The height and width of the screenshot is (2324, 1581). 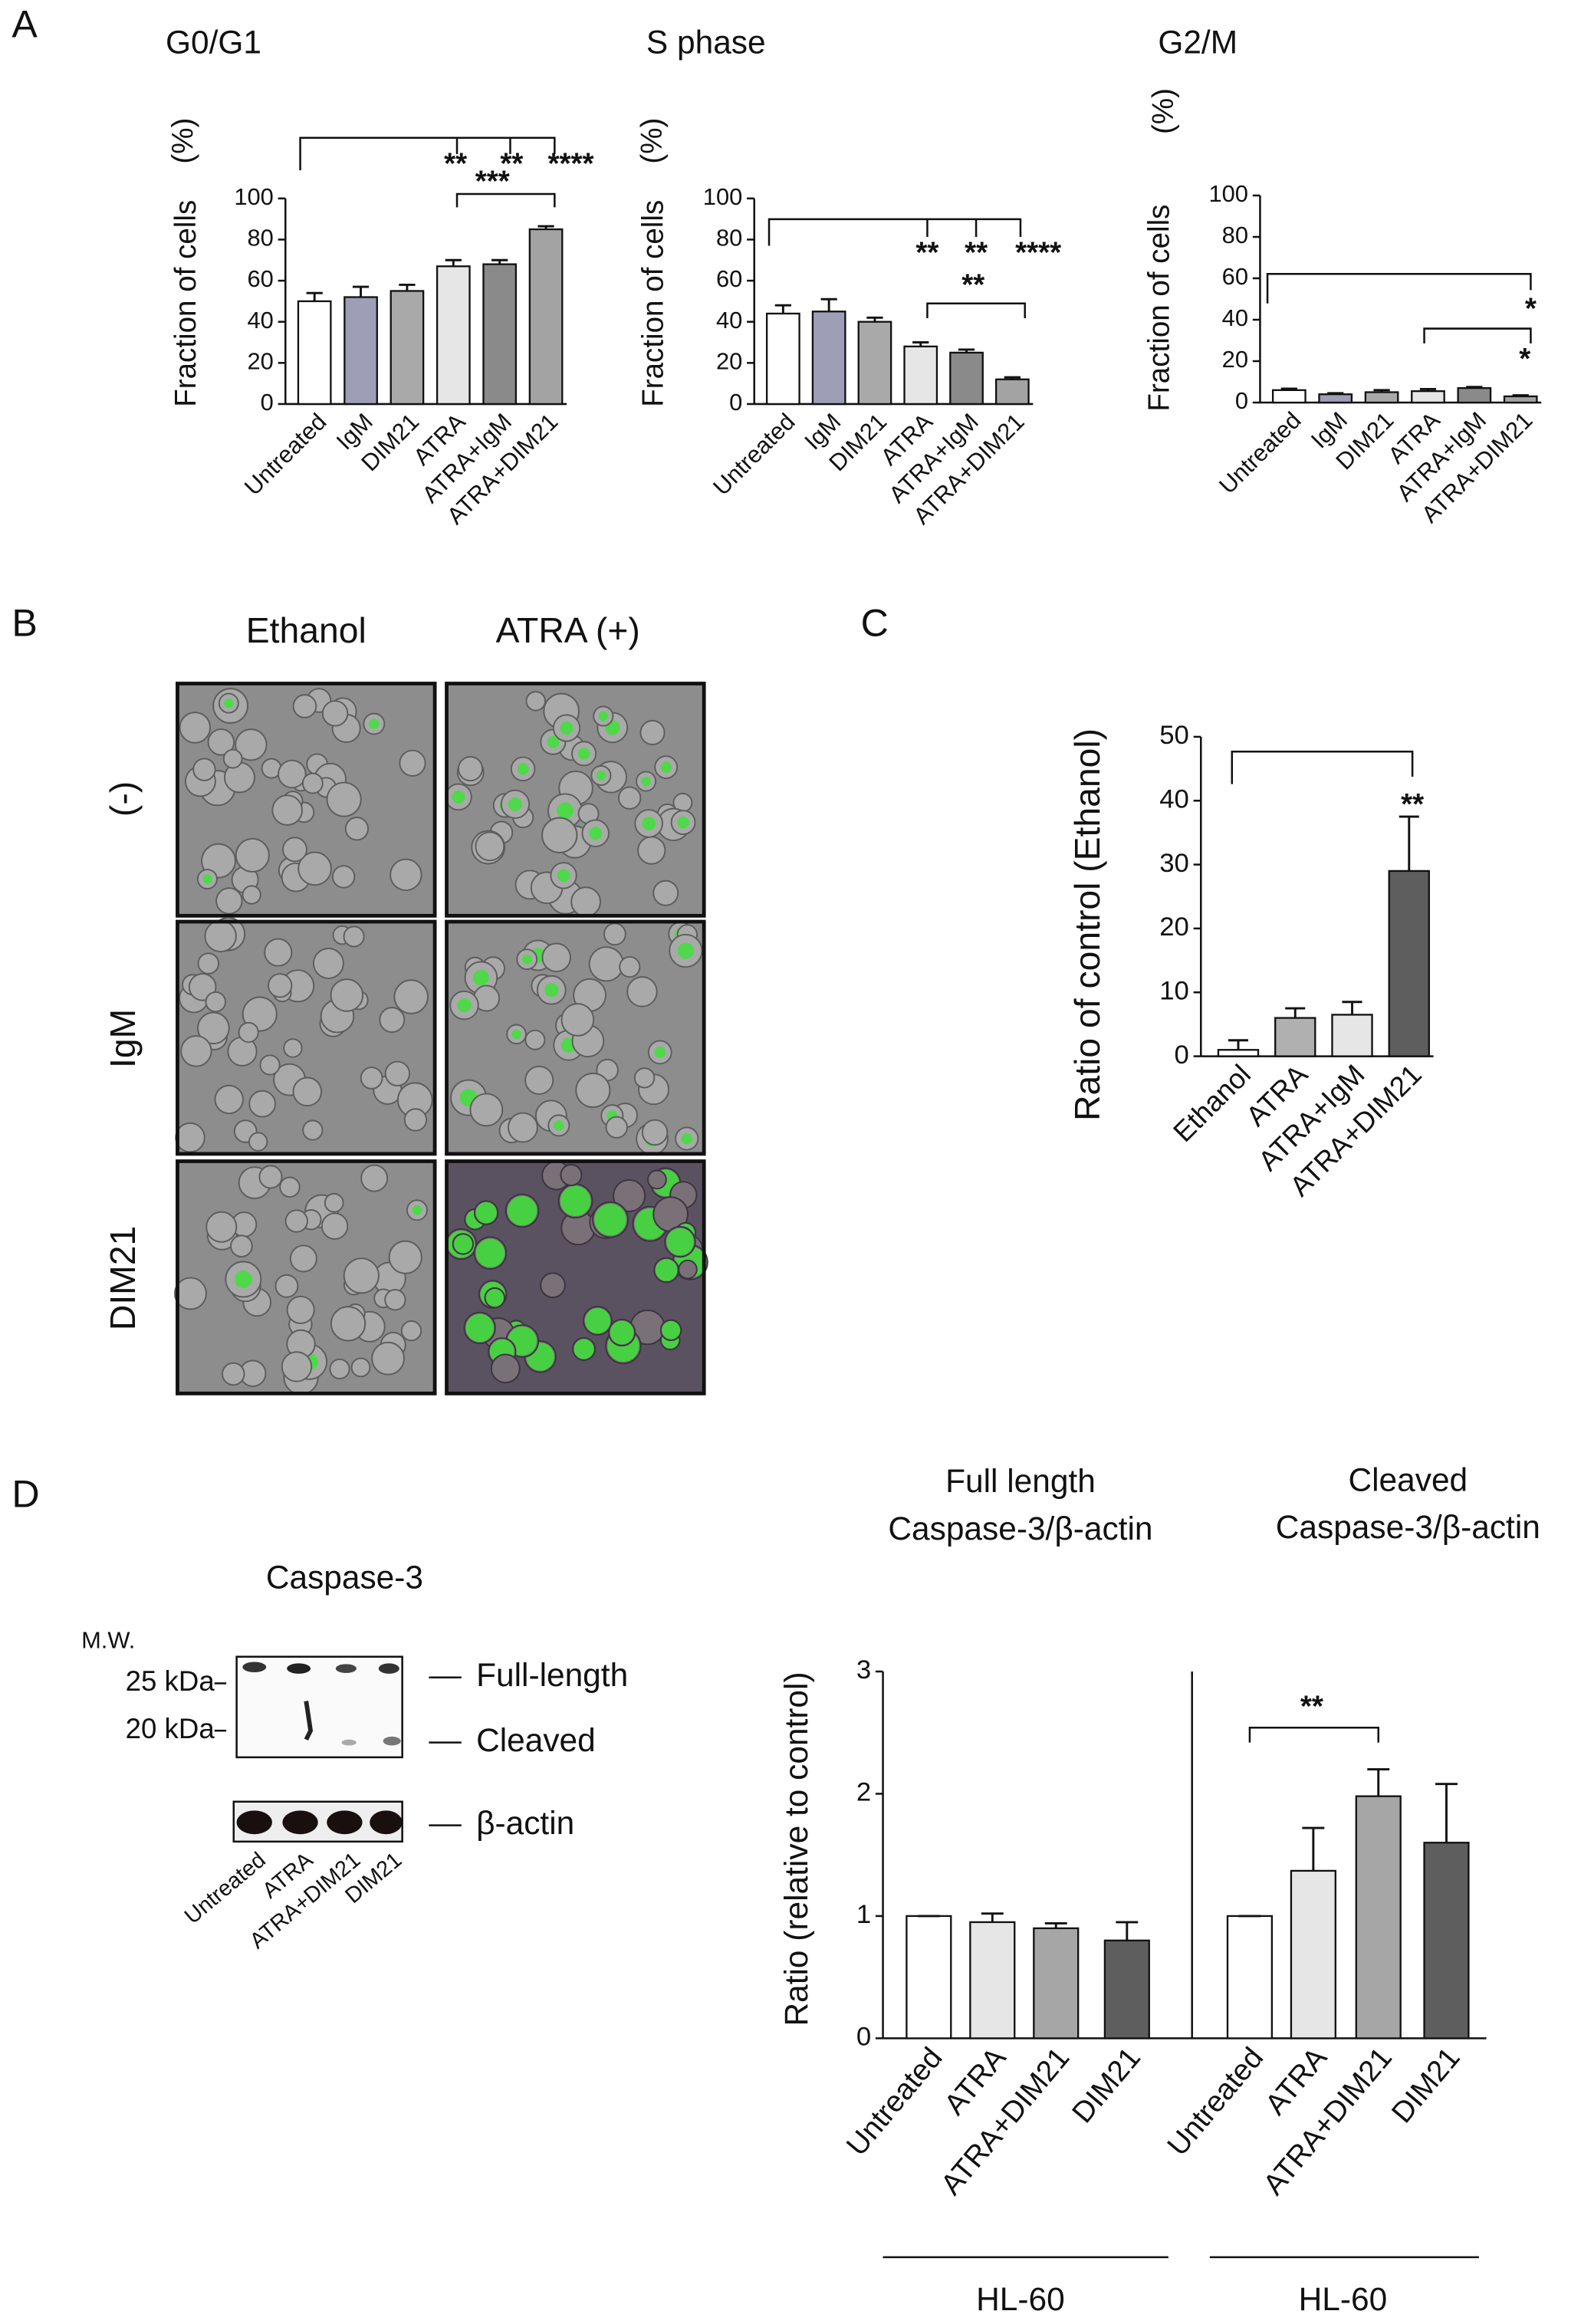 I want to click on panel-label: C, so click(x=875, y=623).